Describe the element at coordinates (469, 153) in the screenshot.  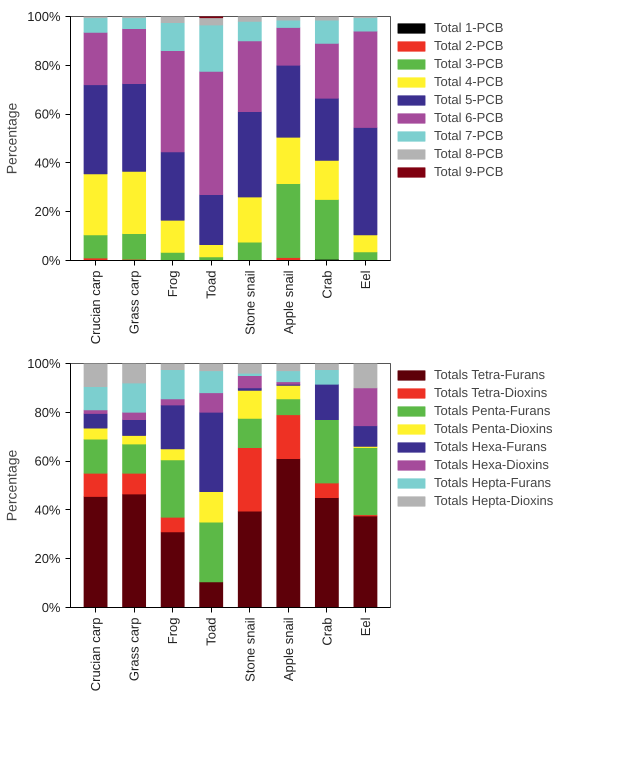
I see `legend-label: Total 8-PCB` at that location.